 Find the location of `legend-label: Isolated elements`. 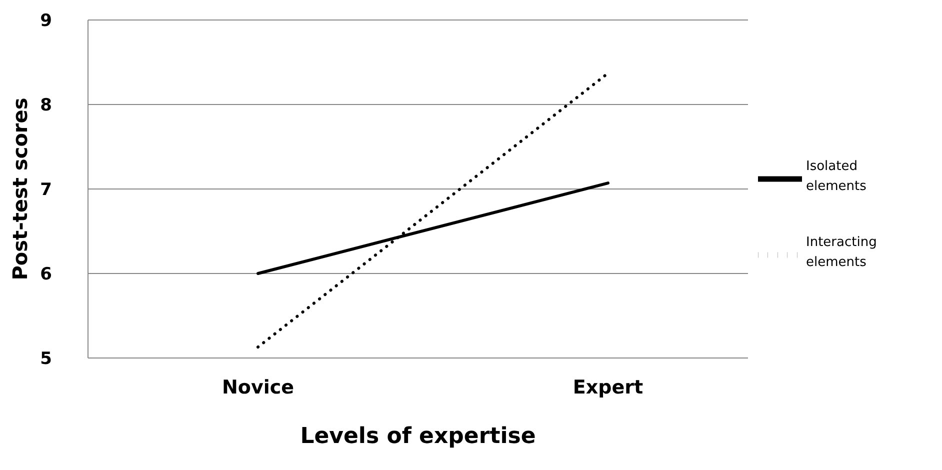

legend-label: Isolated elements is located at coordinates (837, 177).